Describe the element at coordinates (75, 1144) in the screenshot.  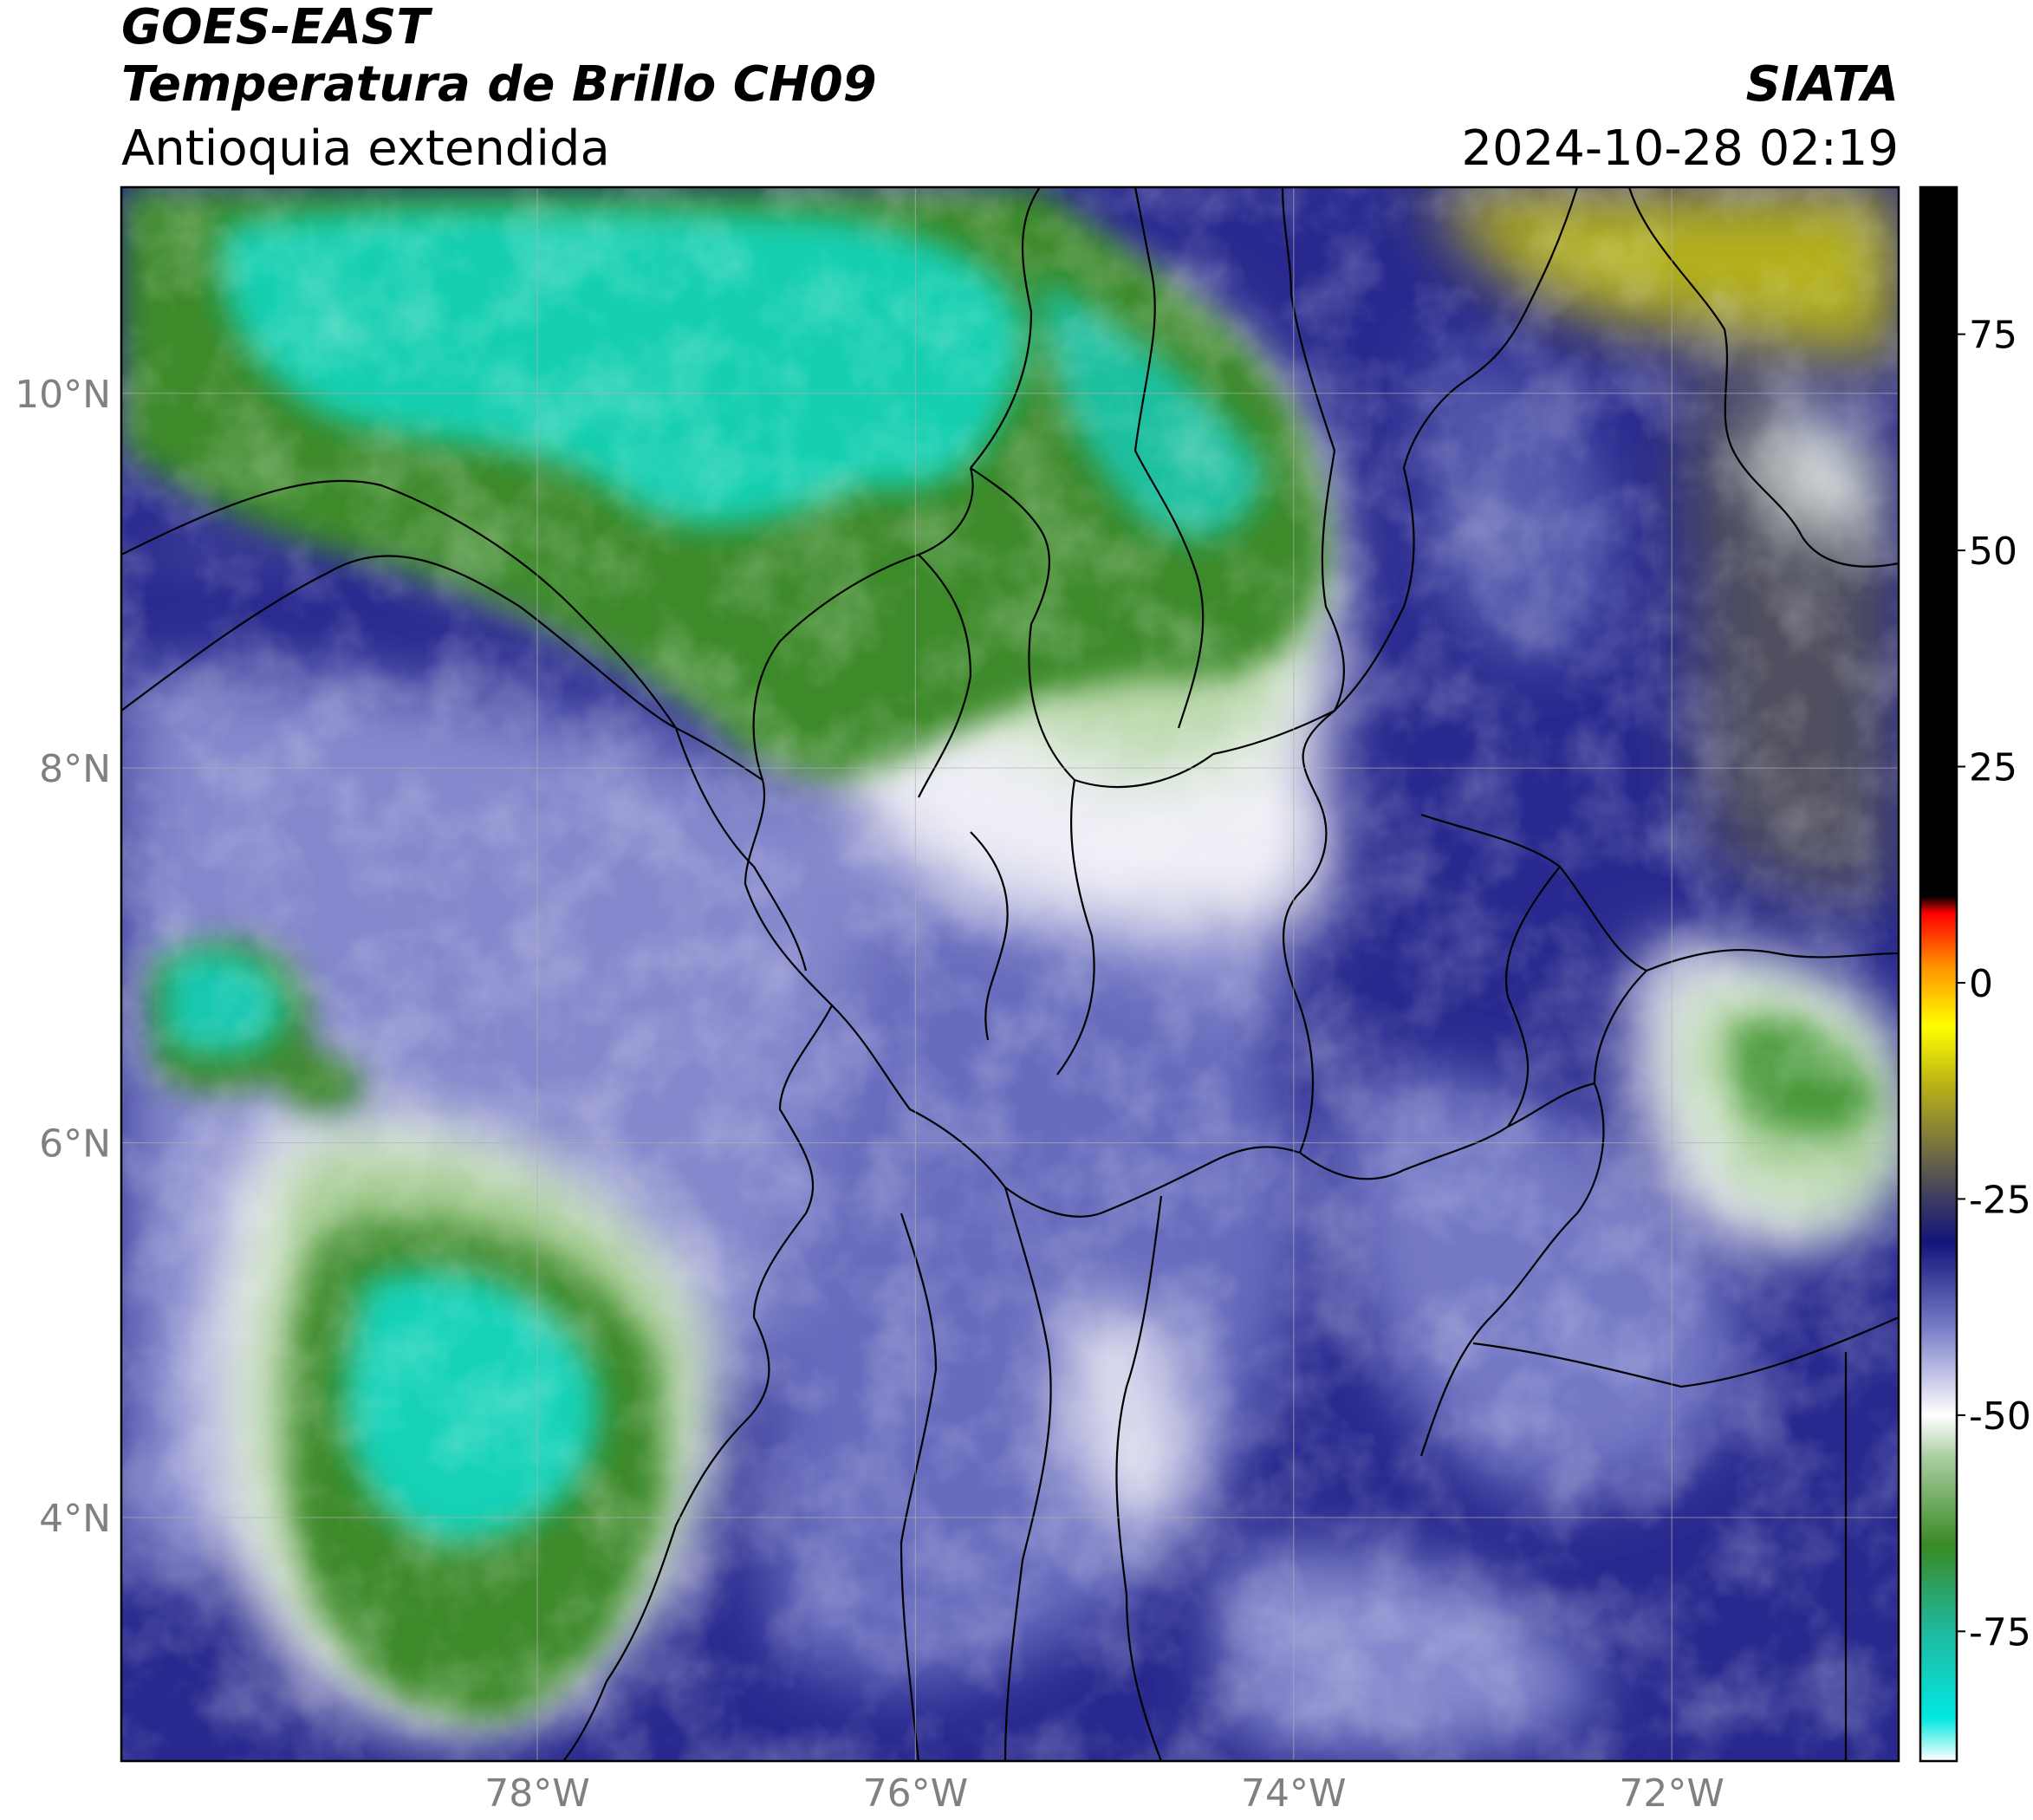
I see `lat-tick-label-2: 6°N` at that location.